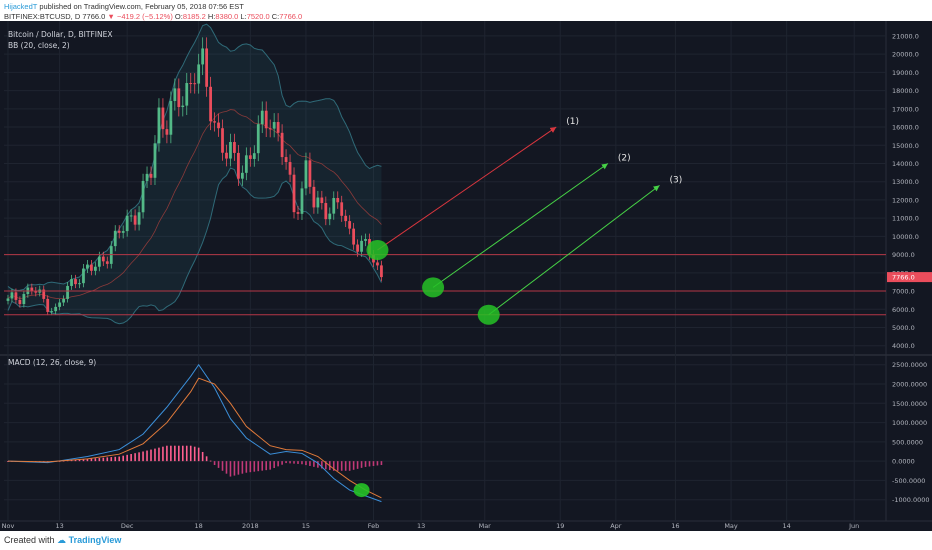  What do you see at coordinates (8, 526) in the screenshot?
I see `x-tick-label: Nov` at bounding box center [8, 526].